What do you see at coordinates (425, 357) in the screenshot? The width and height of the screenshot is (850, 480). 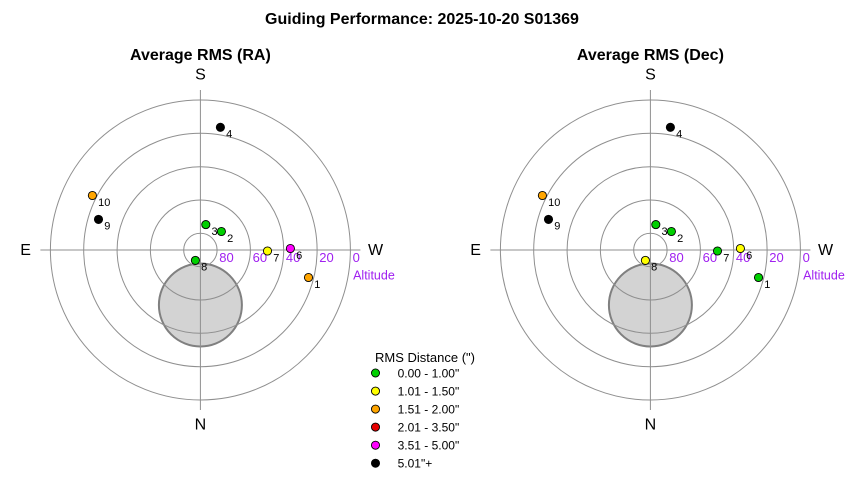 I see `svg-text: RMS Distance (")` at bounding box center [425, 357].